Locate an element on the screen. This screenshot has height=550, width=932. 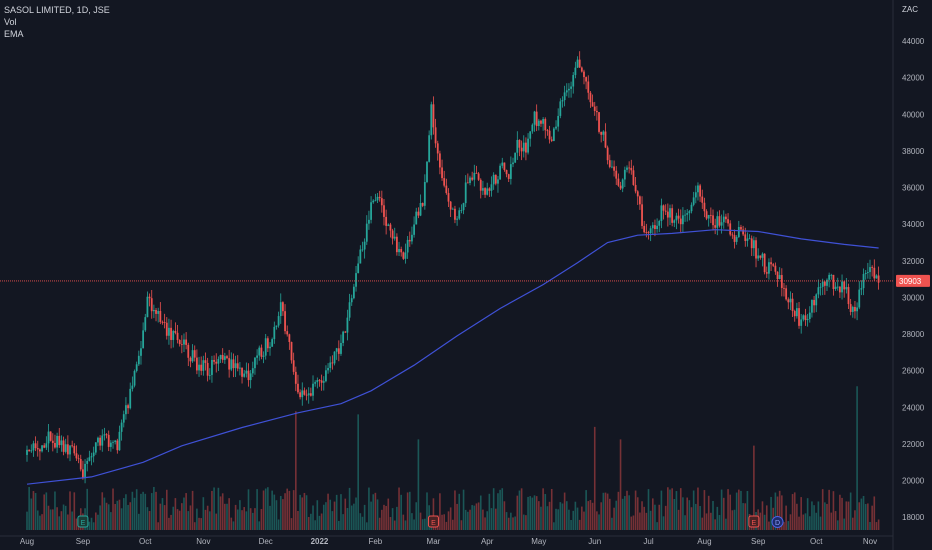
earnings-marker-icon is located at coordinates (433, 521).